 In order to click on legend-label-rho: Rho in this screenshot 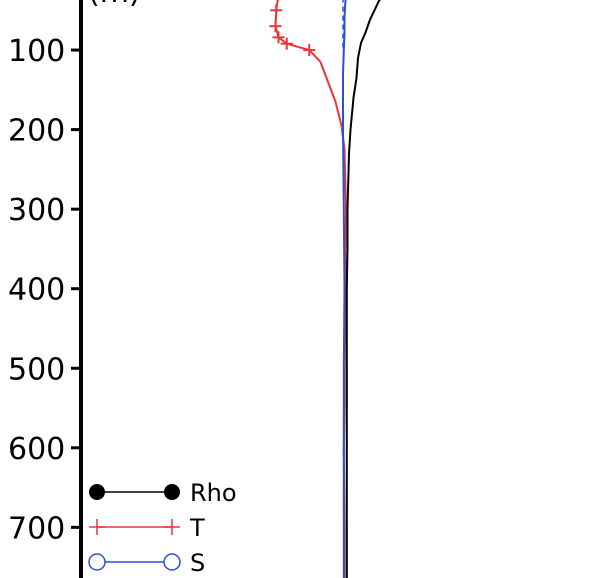, I will do `click(213, 493)`.